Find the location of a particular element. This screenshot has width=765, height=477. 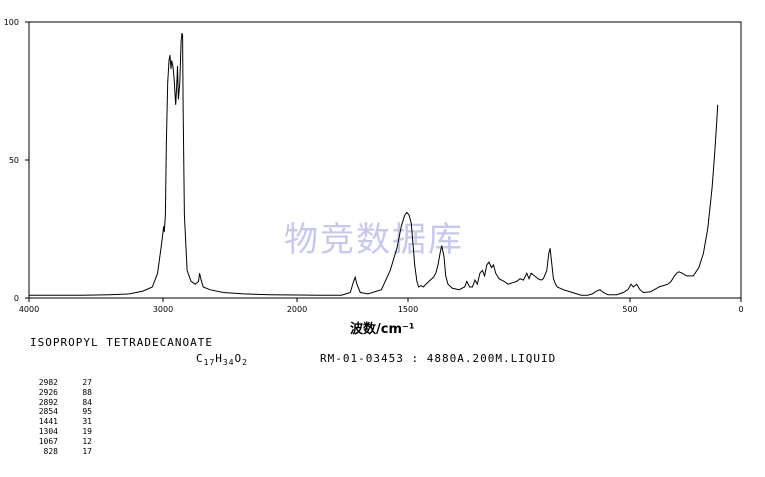

x-tick-label: 1500 is located at coordinates (408, 309).